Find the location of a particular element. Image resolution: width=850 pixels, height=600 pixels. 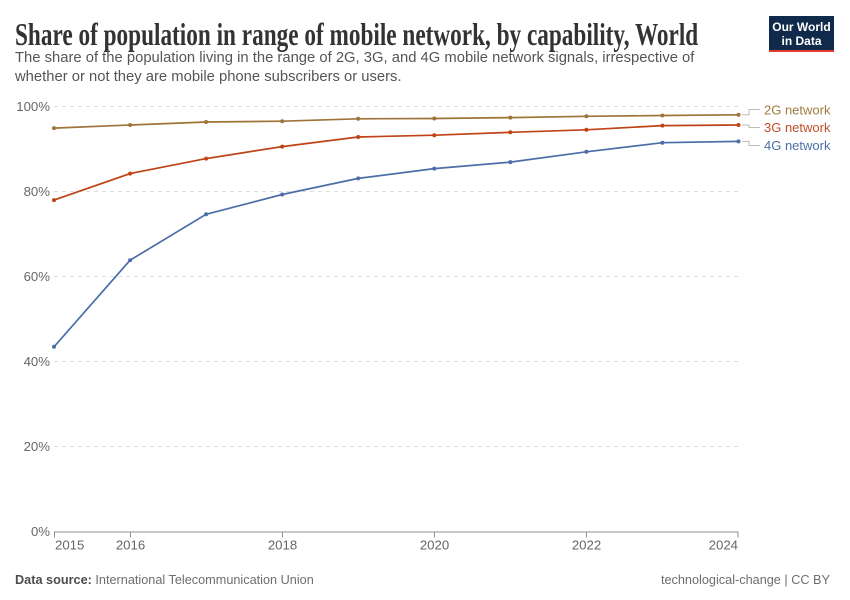

svg-text: 20% is located at coordinates (37, 446).